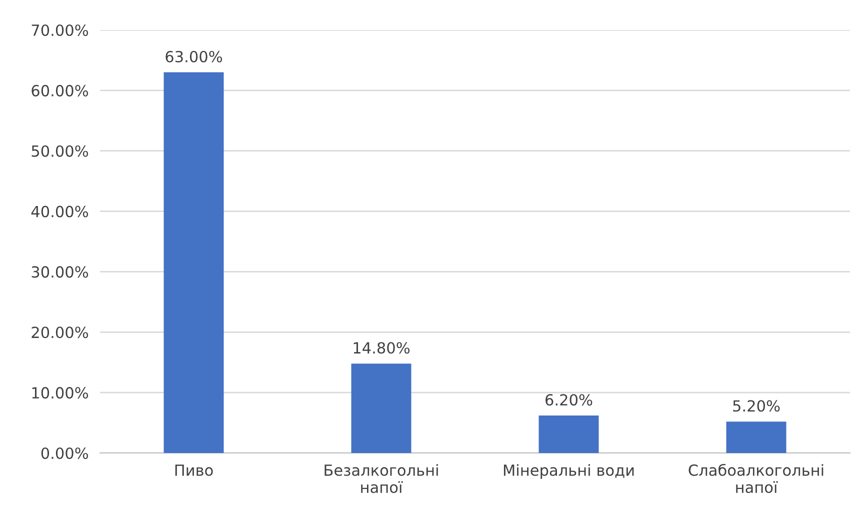 This screenshot has width=856, height=516. I want to click on y-tick-label: 60.00%, so click(60, 90).